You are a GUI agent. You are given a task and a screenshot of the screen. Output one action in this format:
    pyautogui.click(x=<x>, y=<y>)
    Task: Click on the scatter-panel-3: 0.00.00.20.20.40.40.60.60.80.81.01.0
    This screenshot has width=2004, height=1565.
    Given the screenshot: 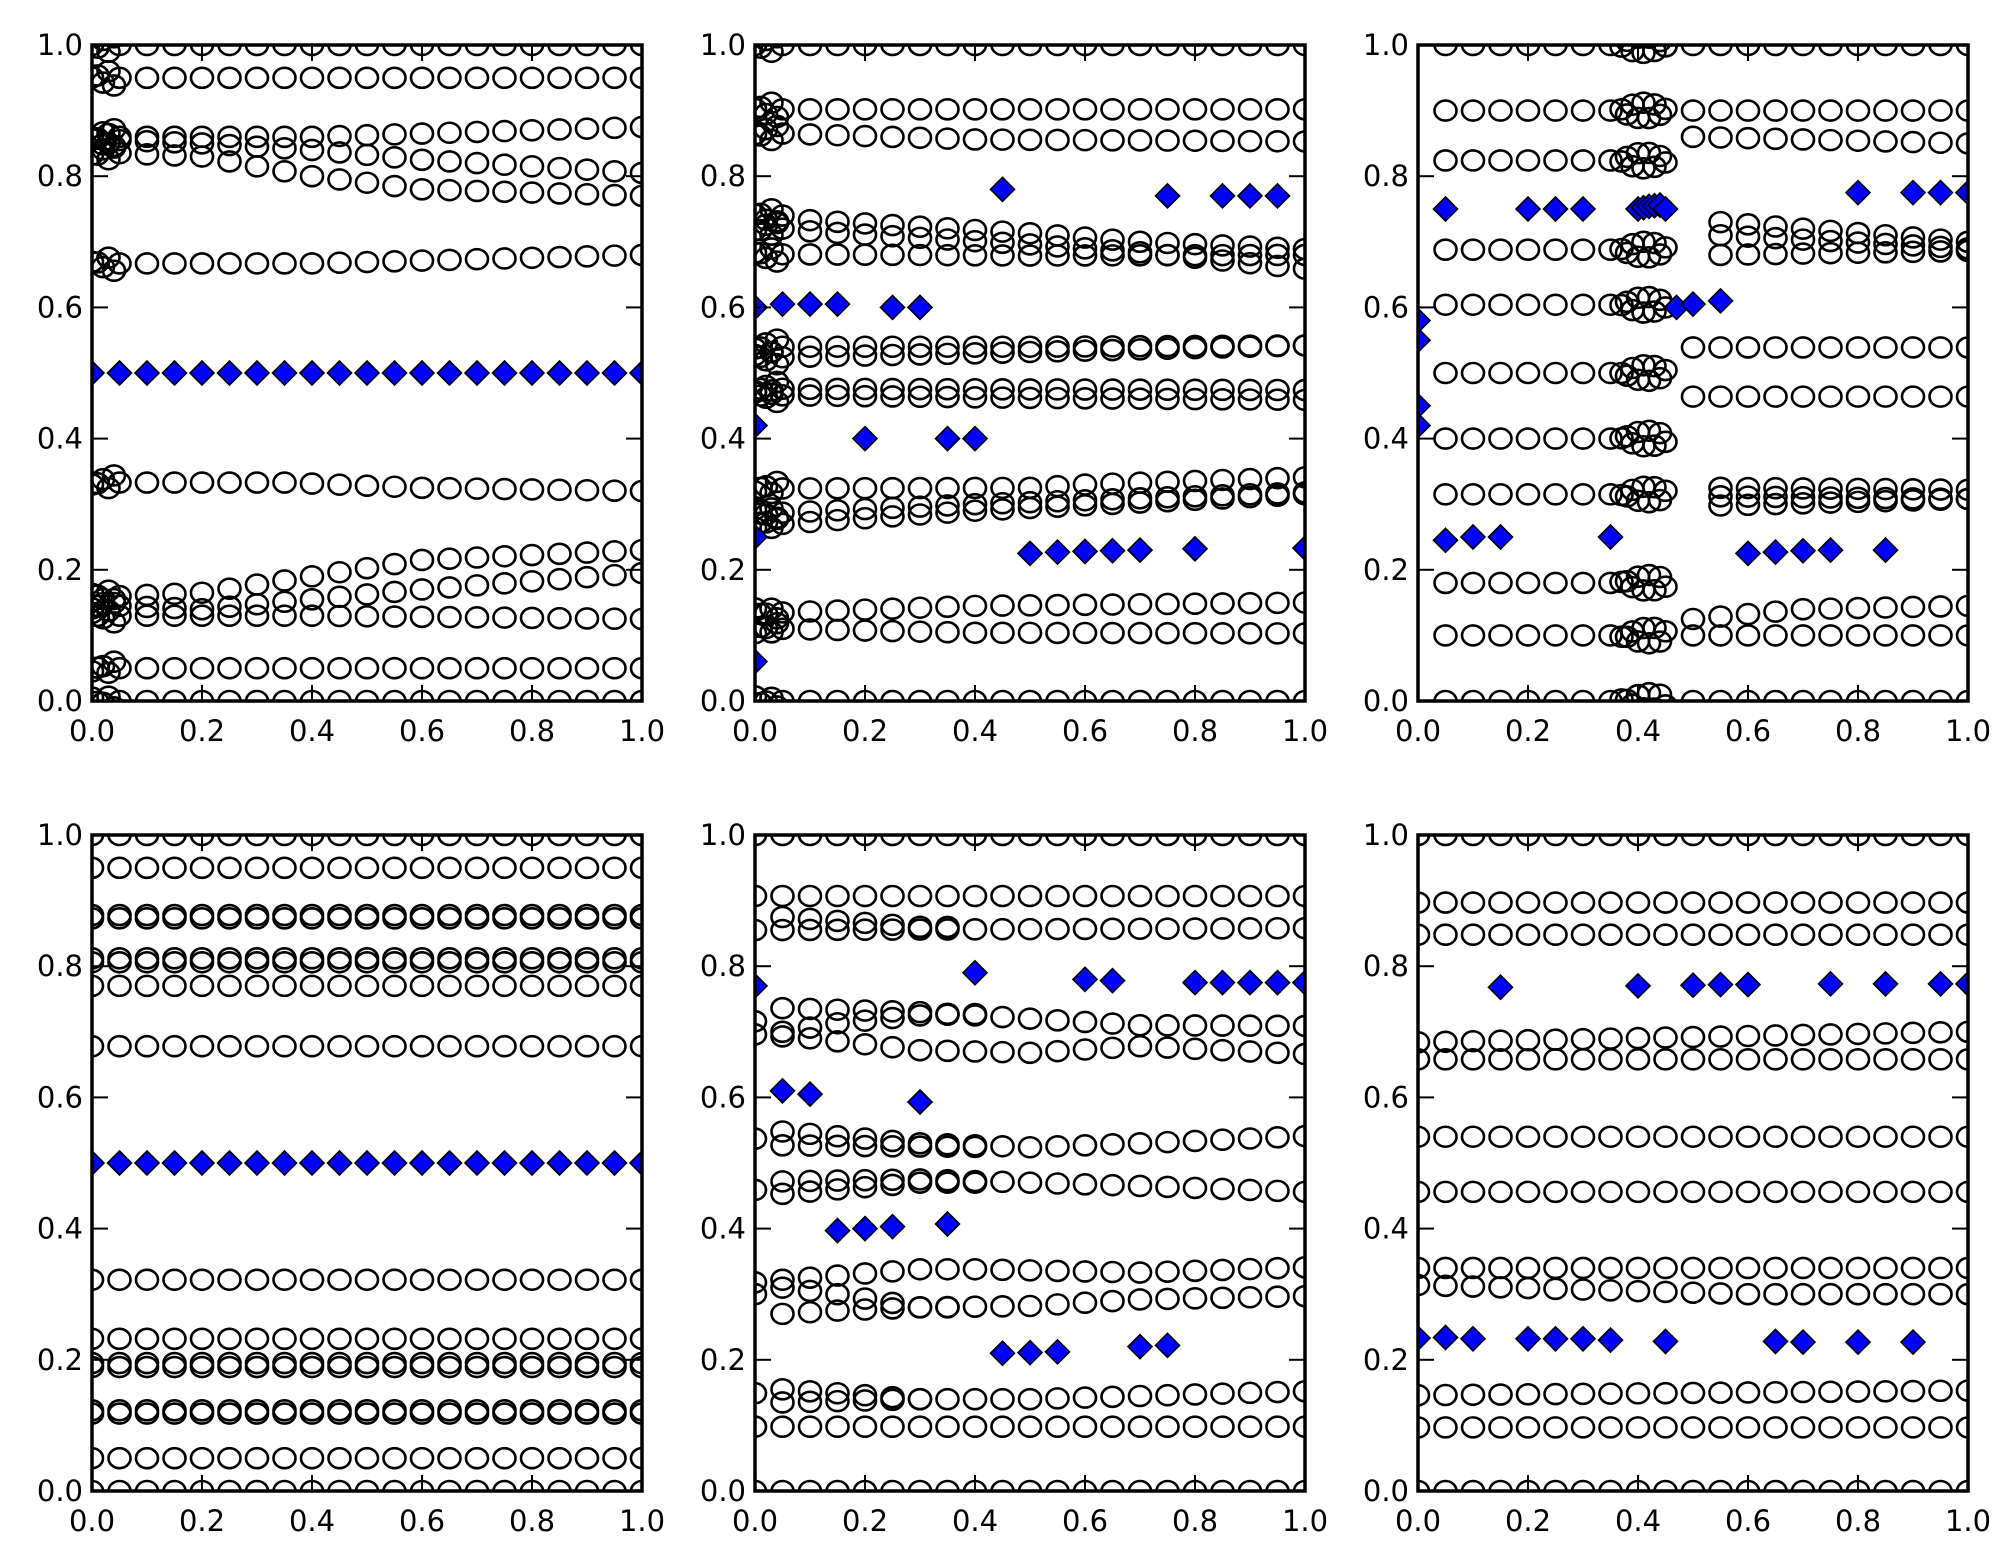 What is the action you would take?
    pyautogui.click(x=1677, y=388)
    